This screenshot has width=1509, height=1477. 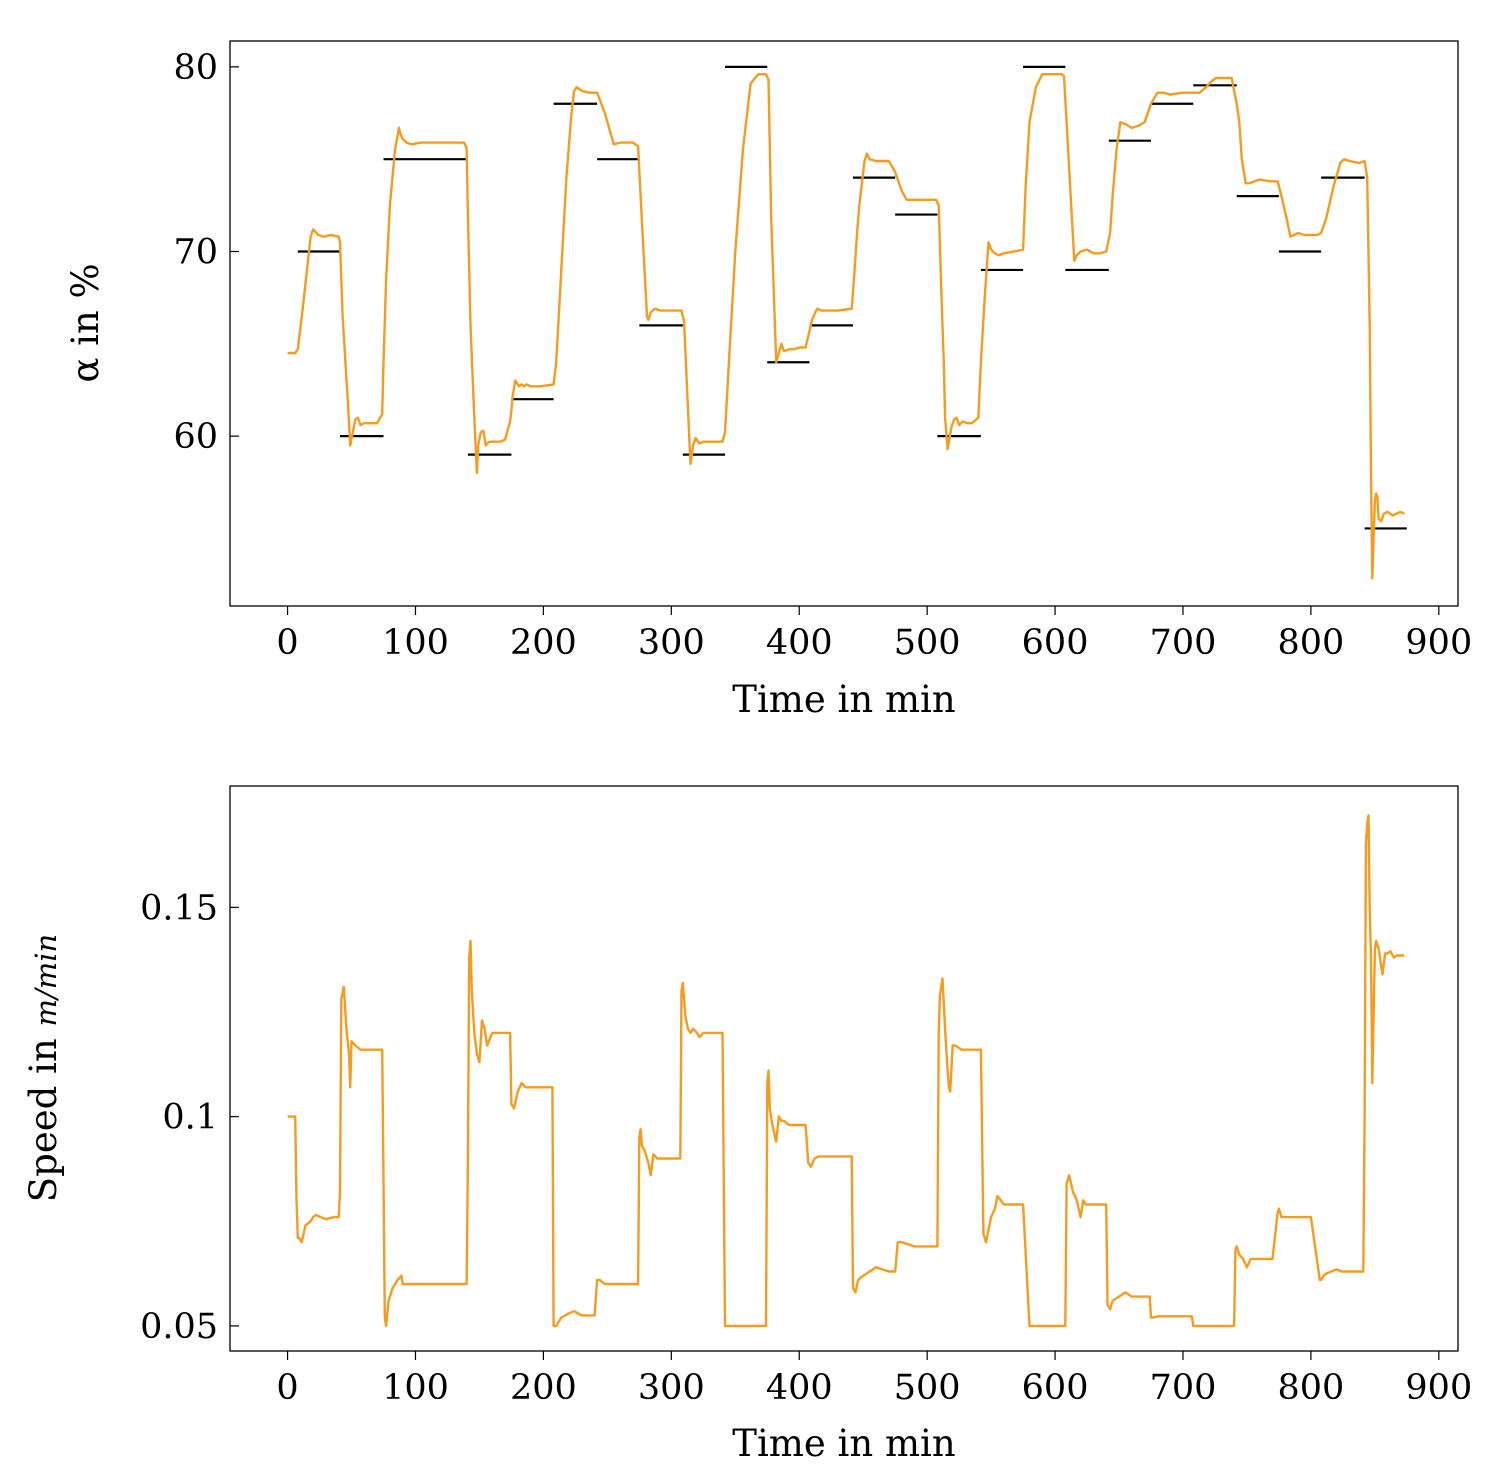 I want to click on speed-y-axis-label: Speed in m/min, so click(x=43, y=1068).